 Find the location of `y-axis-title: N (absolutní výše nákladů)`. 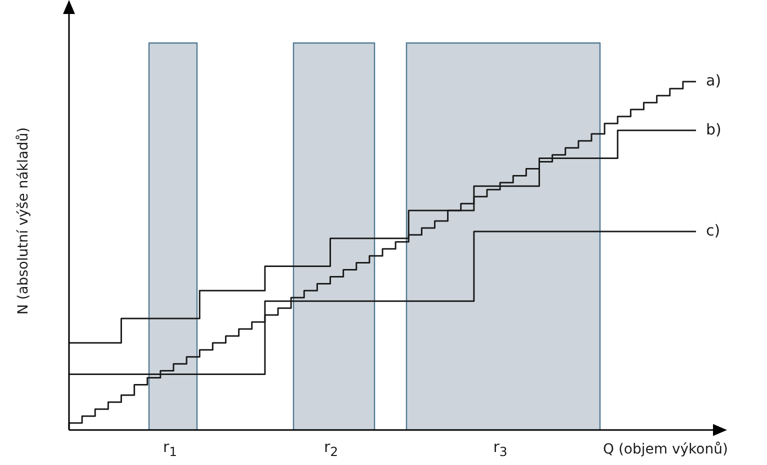

y-axis-title: N (absolutní výše nákladů) is located at coordinates (24, 221).